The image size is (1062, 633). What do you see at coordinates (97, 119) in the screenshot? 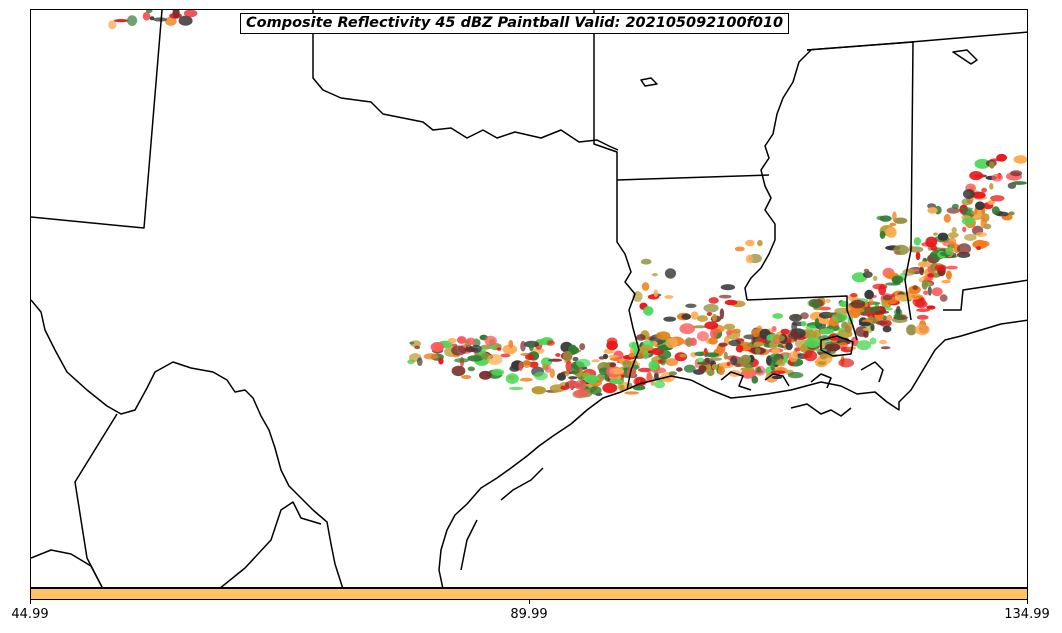
I see `border-panhandle-west` at bounding box center [97, 119].